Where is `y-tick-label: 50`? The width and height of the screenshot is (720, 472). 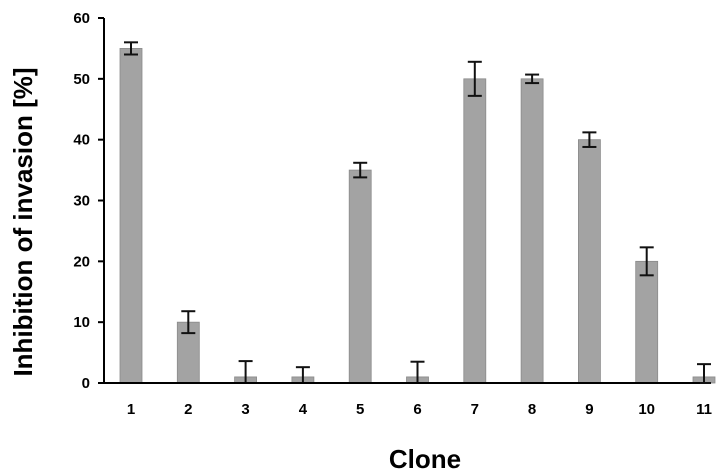 y-tick-label: 50 is located at coordinates (81, 79).